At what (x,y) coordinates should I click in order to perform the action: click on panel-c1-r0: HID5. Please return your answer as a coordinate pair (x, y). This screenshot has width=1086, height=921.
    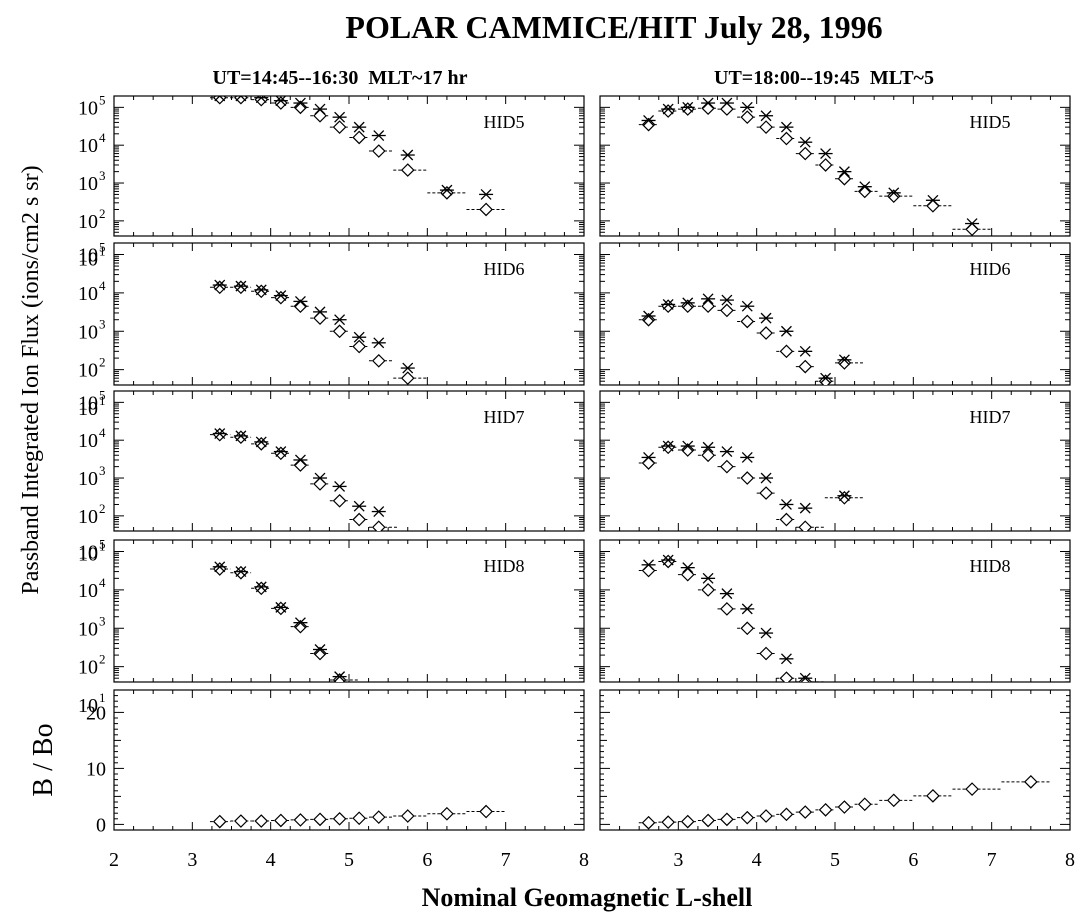
    Looking at the image, I should click on (835, 166).